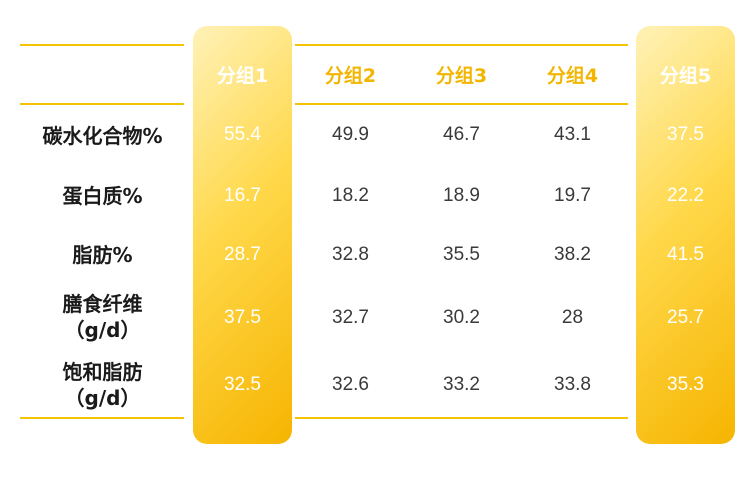 This screenshot has height=480, width=747. What do you see at coordinates (461, 254) in the screenshot?
I see `data-cell: 35.5` at bounding box center [461, 254].